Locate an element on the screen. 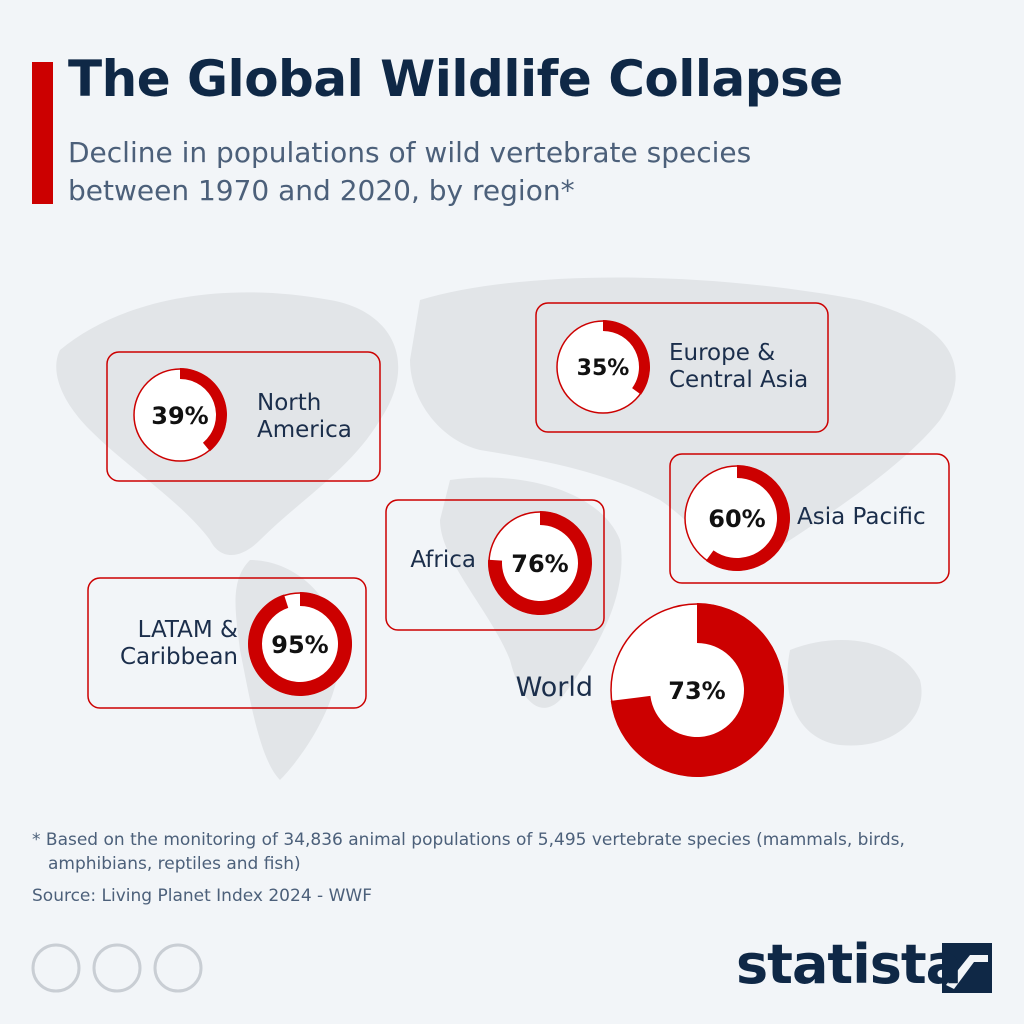 This screenshot has width=1024, height=1024. brand-icon is located at coordinates (967, 968).